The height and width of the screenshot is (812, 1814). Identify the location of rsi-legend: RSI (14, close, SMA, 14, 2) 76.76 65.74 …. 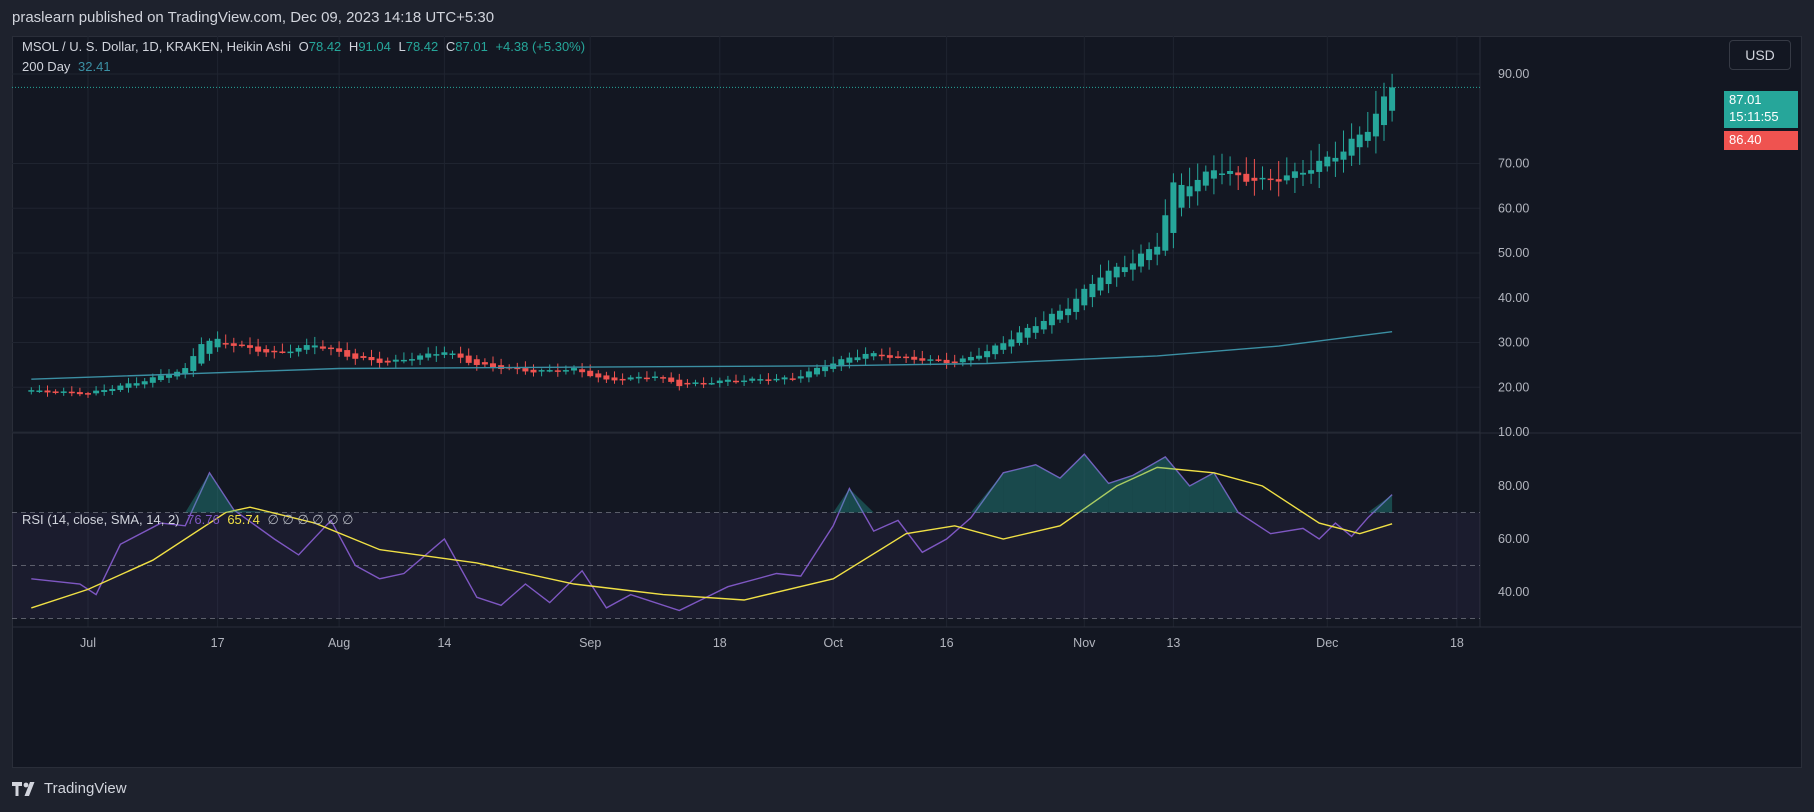
(190, 520).